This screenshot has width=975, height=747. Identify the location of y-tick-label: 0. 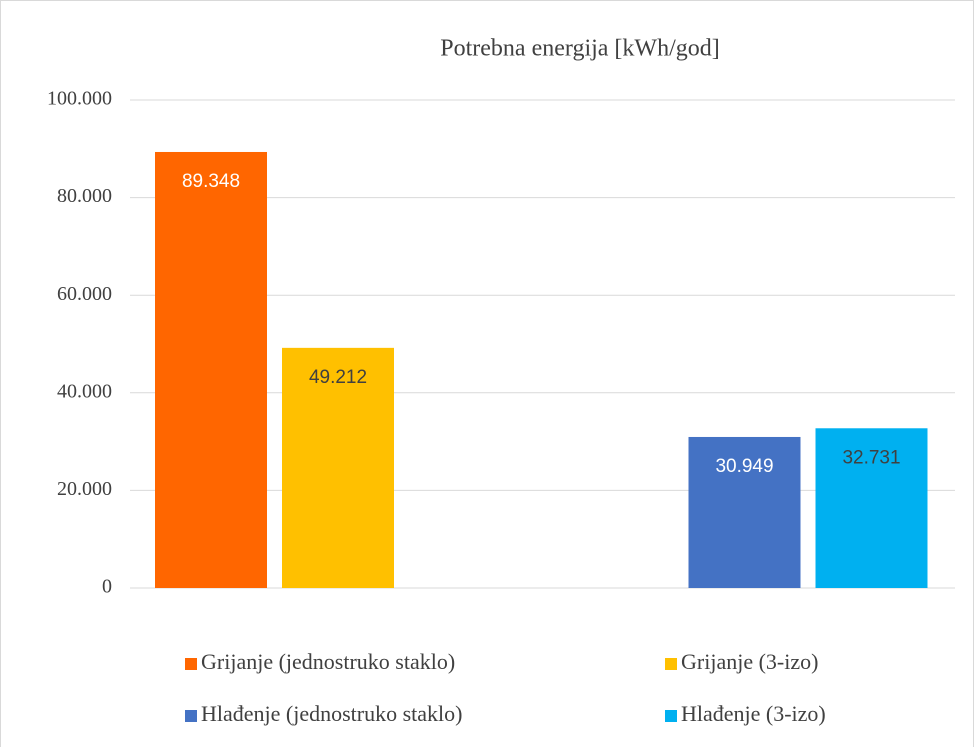
(107, 587).